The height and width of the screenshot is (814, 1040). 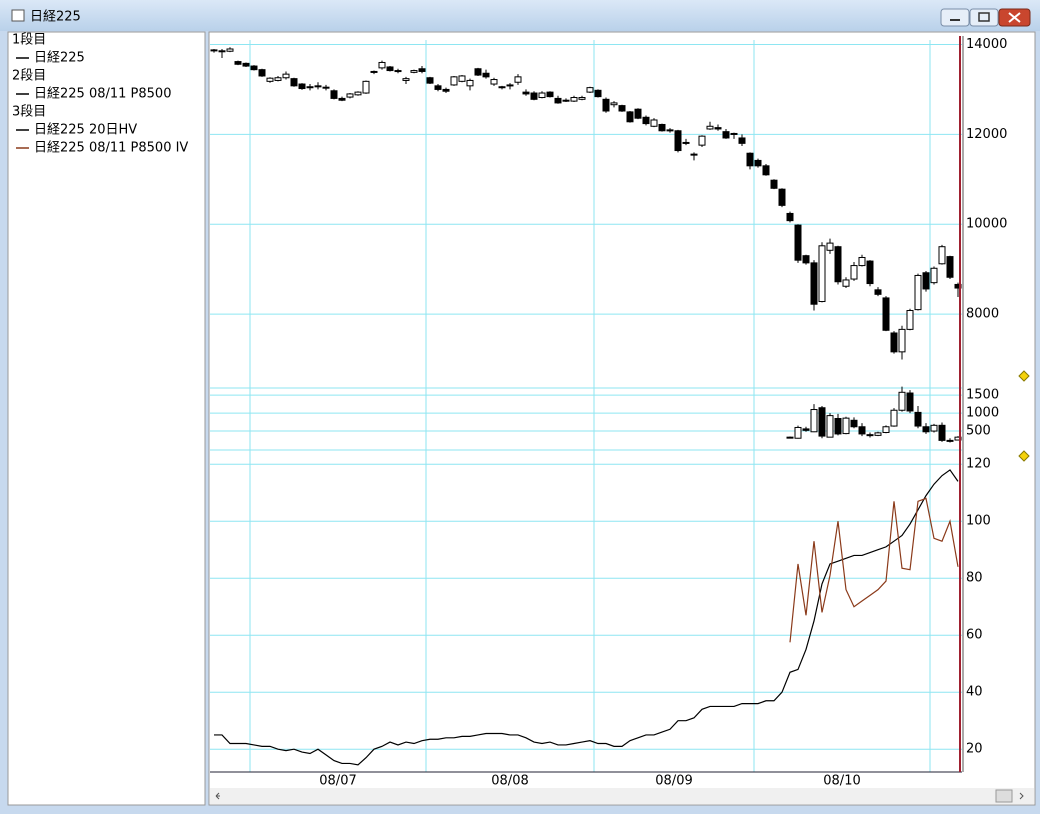 I want to click on y-tick-label: 40, so click(x=974, y=692).